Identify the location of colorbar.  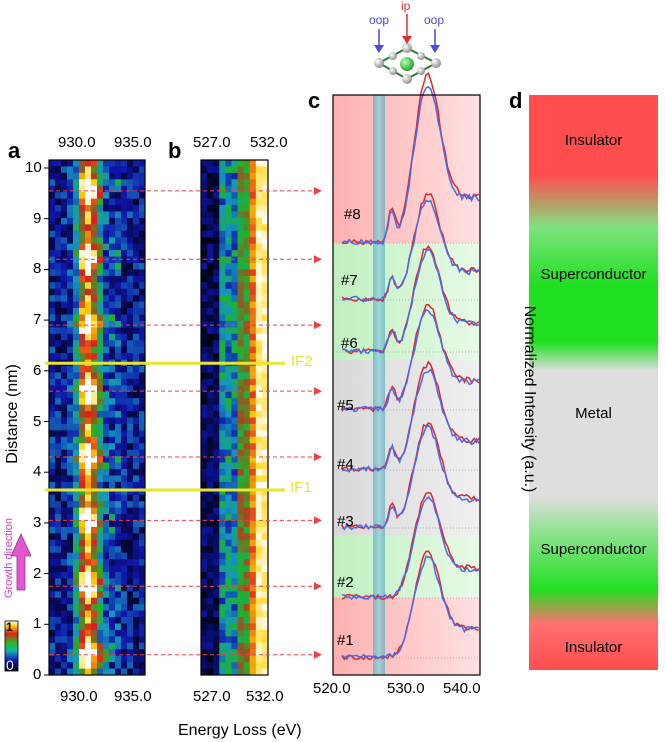
(11, 646).